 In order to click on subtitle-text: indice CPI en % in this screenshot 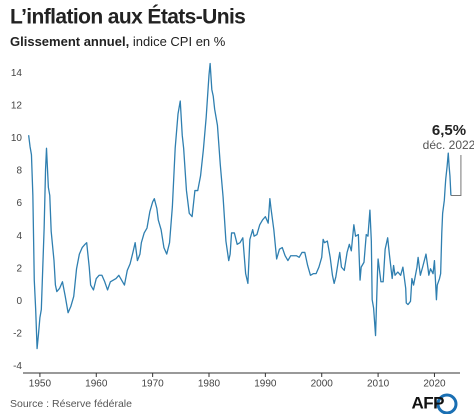, I will do `click(179, 41)`.